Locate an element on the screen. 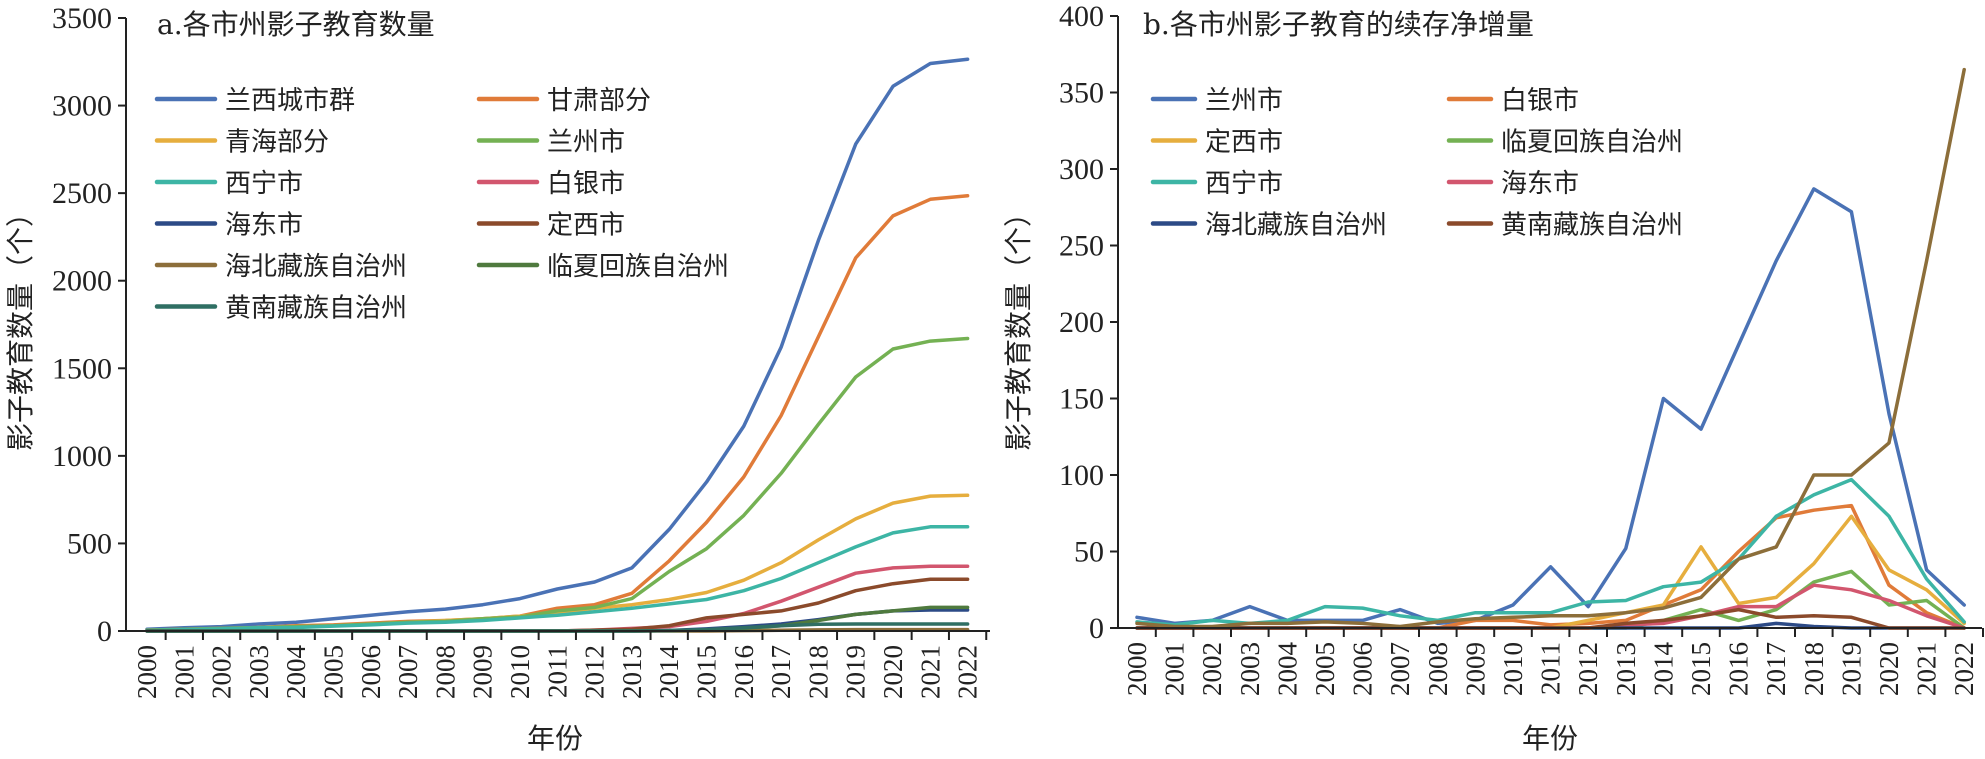  y-tick-label: 200 is located at coordinates (1081, 322).